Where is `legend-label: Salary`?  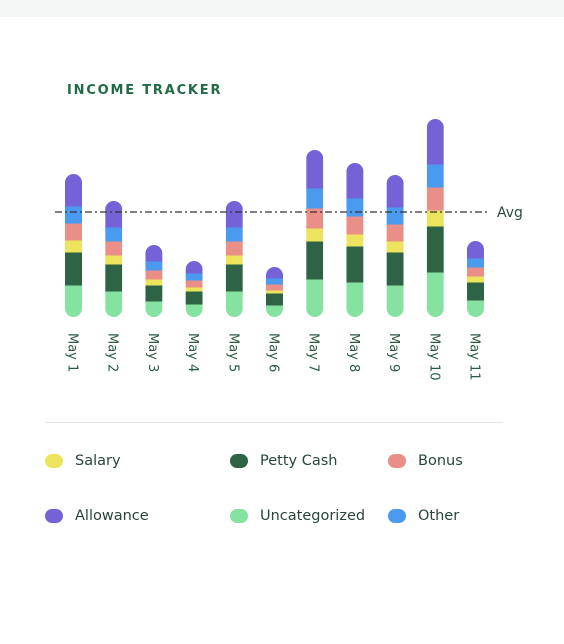
legend-label: Salary is located at coordinates (98, 461).